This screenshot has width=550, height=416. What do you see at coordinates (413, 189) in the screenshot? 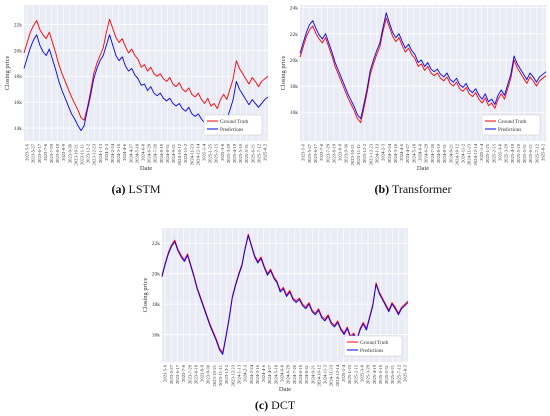
I see `caption-transformer: (b) Transformer` at bounding box center [413, 189].